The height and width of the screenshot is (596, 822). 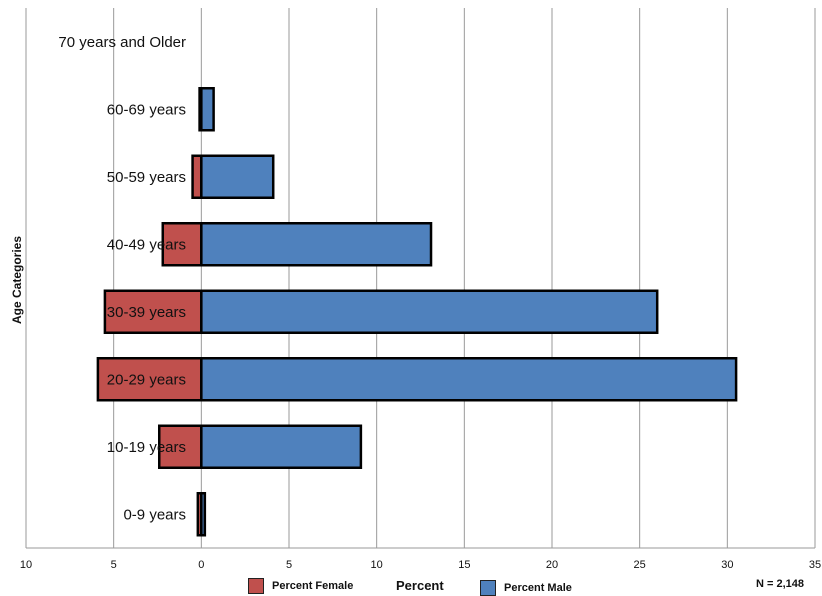 What do you see at coordinates (122, 42) in the screenshot?
I see `category-label: 70 years and Older` at bounding box center [122, 42].